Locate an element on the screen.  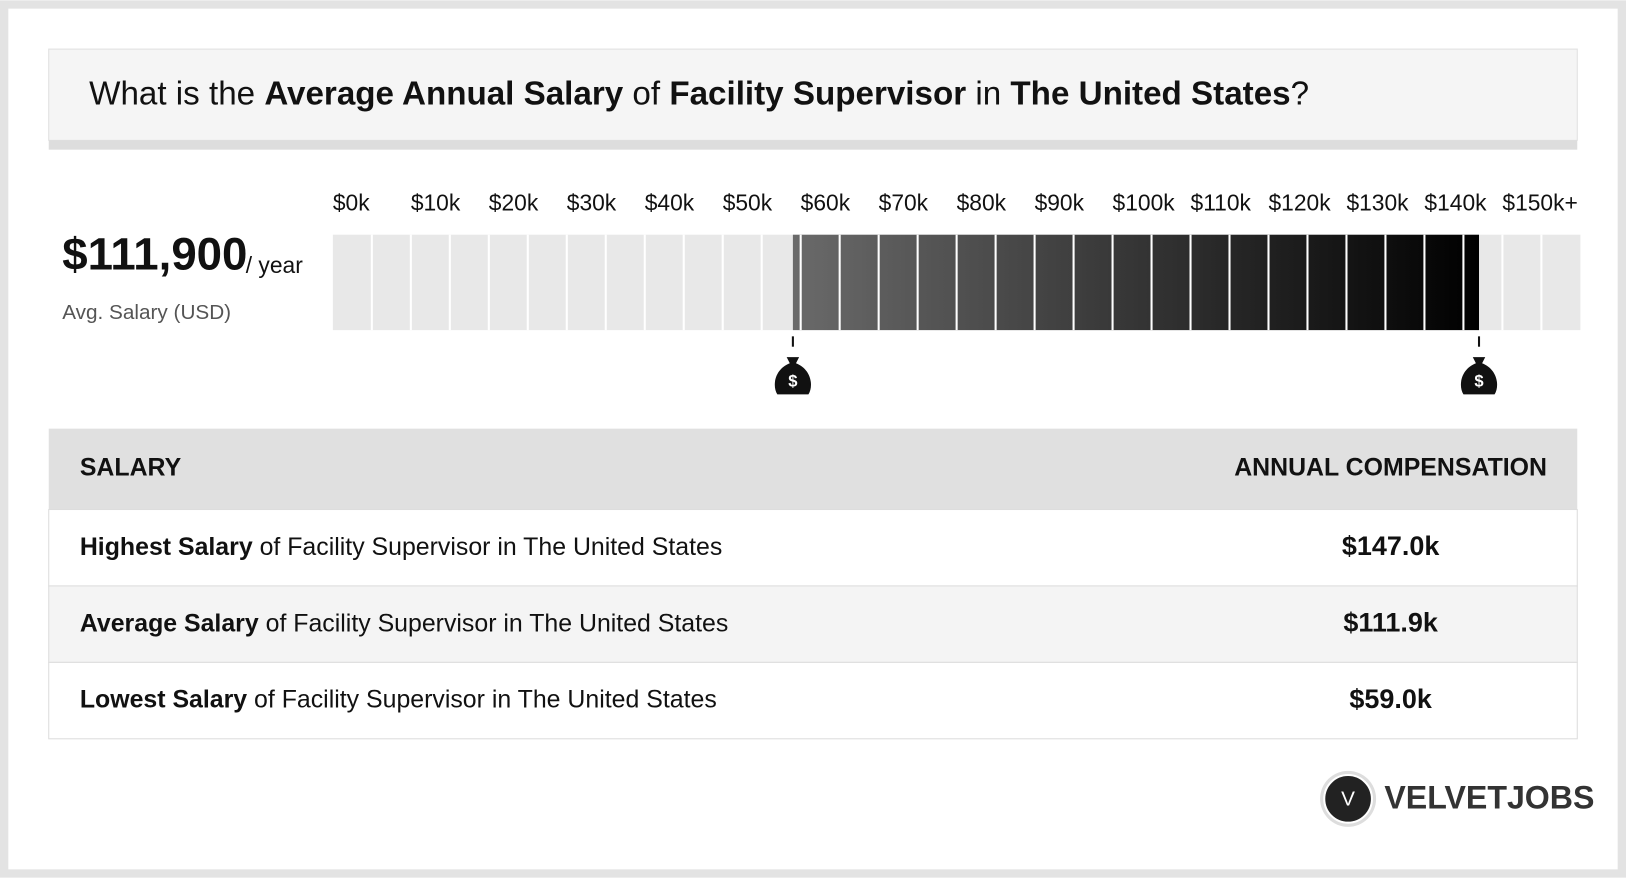
table-header is located at coordinates (813, 469).